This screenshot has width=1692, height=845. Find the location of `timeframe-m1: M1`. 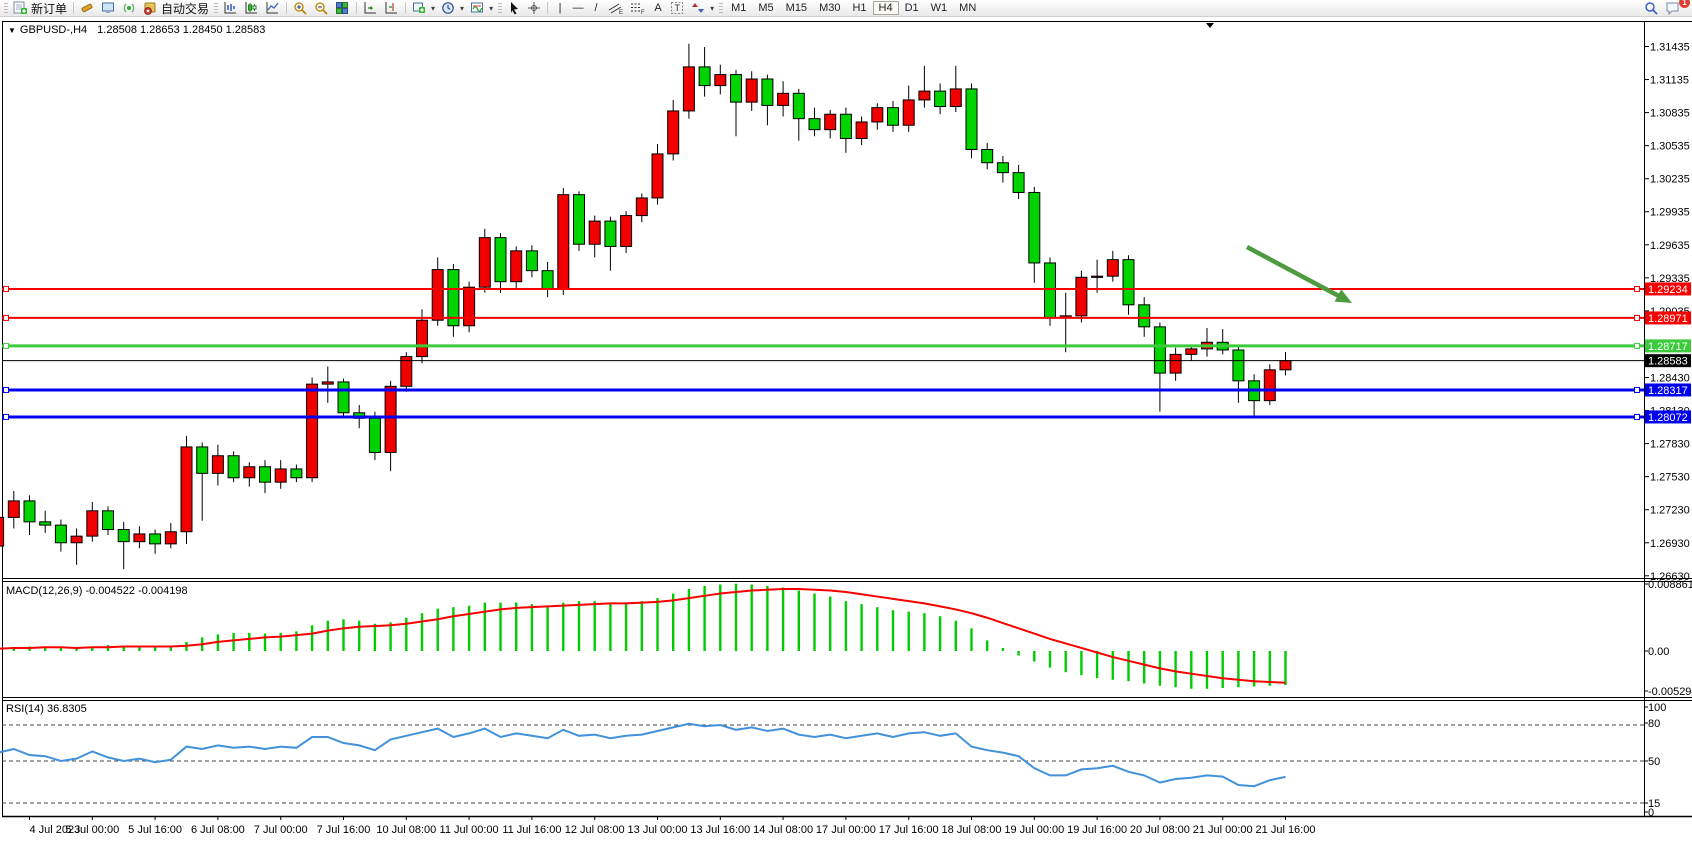

timeframe-m1: M1 is located at coordinates (739, 8).